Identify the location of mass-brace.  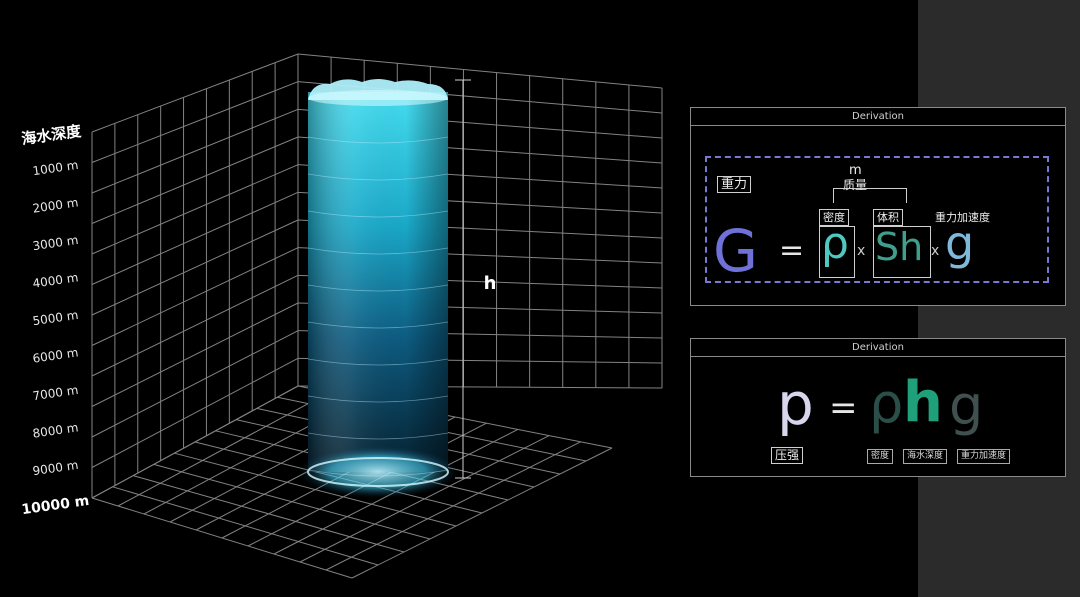
(870, 195).